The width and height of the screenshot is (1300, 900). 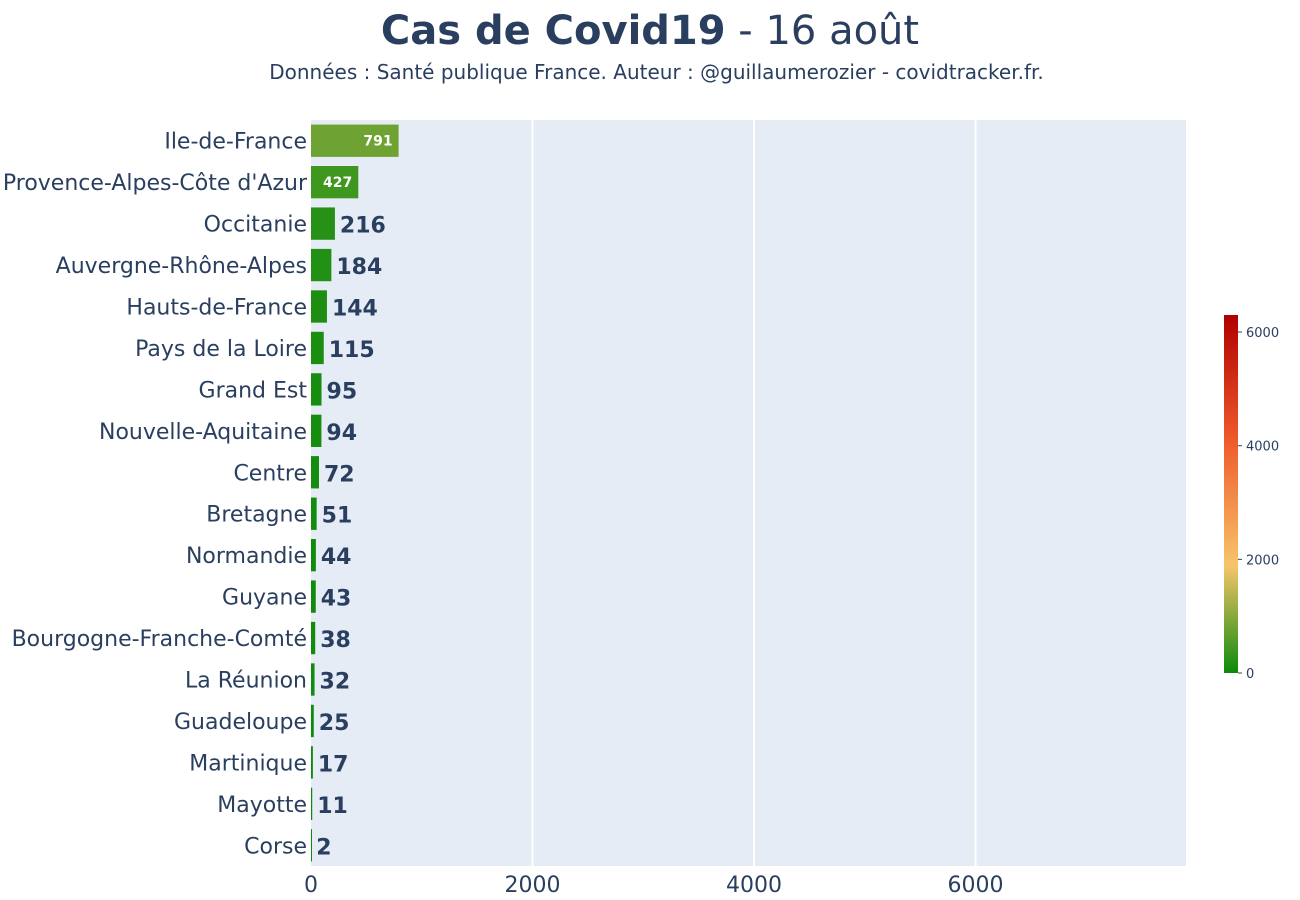 What do you see at coordinates (341, 433) in the screenshot?
I see `bar-value-label: 94` at bounding box center [341, 433].